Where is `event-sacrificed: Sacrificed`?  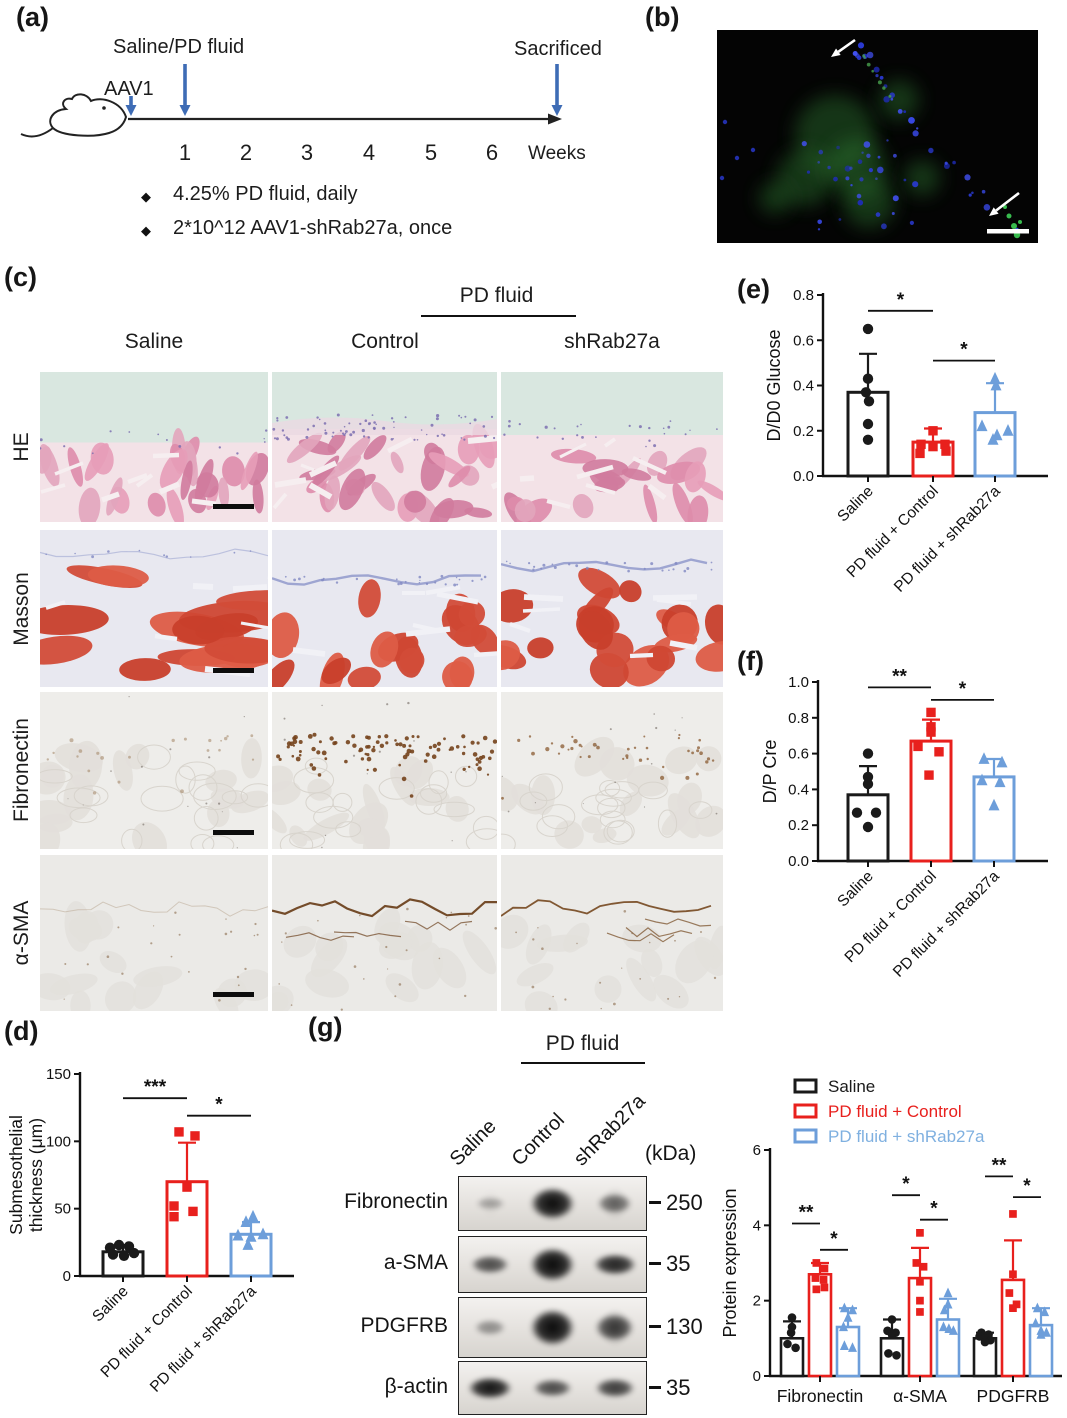
event-sacrificed: Sacrificed is located at coordinates (558, 49).